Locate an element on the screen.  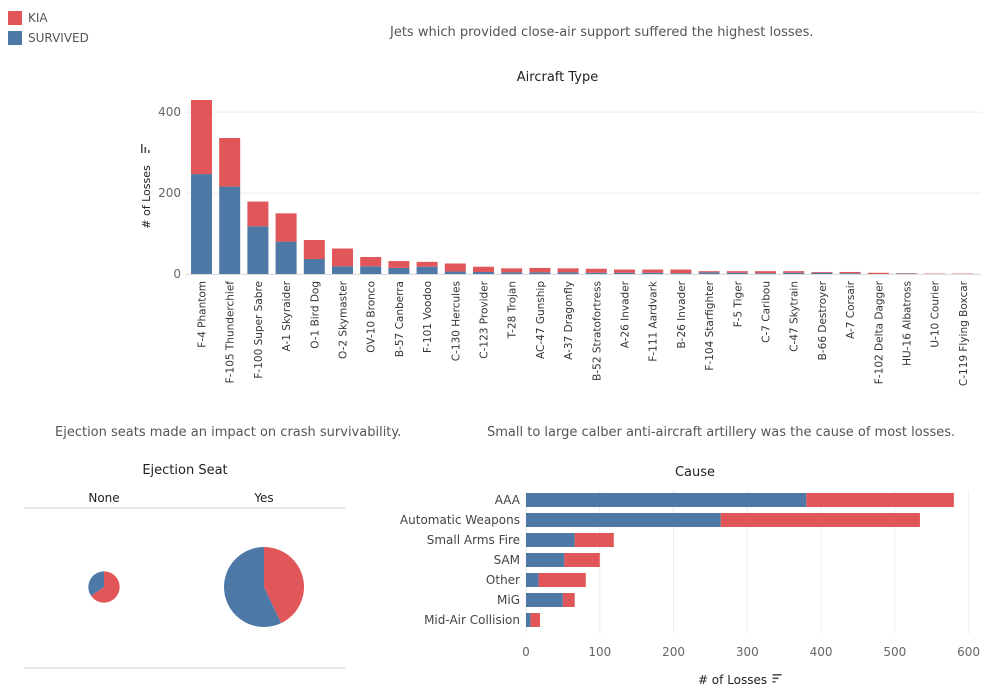
bar-kia-c-47-skytrain is located at coordinates (794, 272).